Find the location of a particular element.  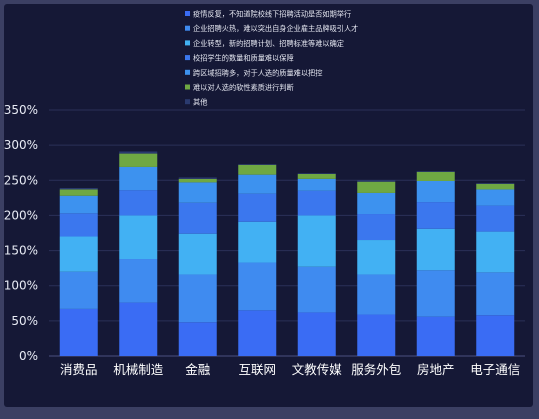

legend-label: 疫情反复，不知道院校线下招聘活动是否如期举行 is located at coordinates (272, 14).